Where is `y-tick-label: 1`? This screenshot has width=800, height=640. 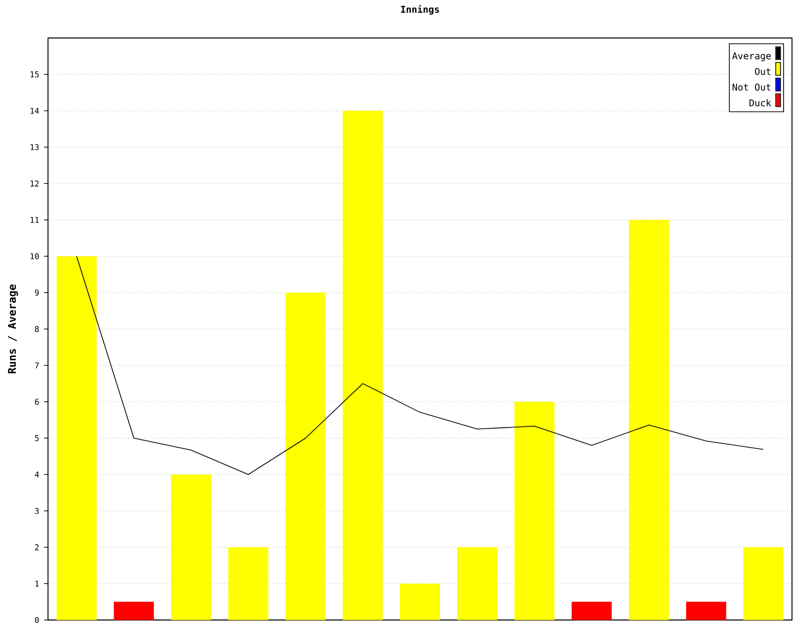 y-tick-label: 1 is located at coordinates (37, 583).